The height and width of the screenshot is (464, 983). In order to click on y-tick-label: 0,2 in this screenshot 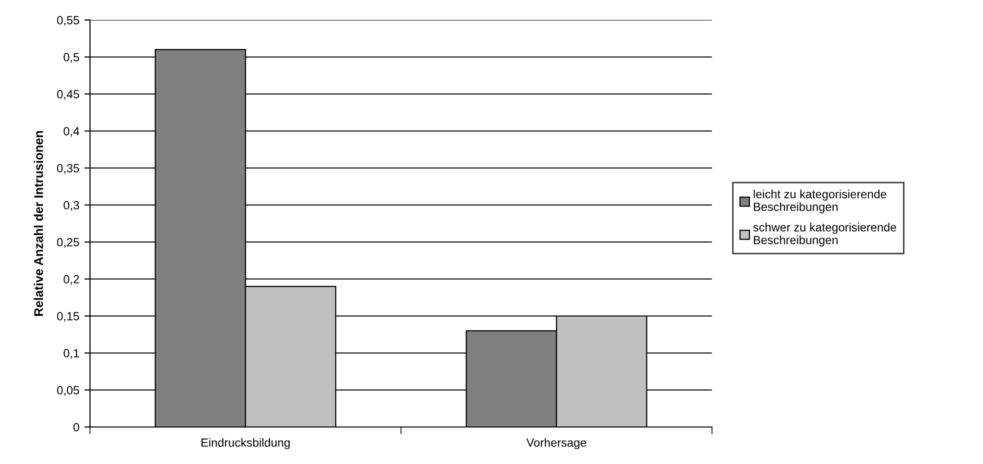, I will do `click(71, 280)`.